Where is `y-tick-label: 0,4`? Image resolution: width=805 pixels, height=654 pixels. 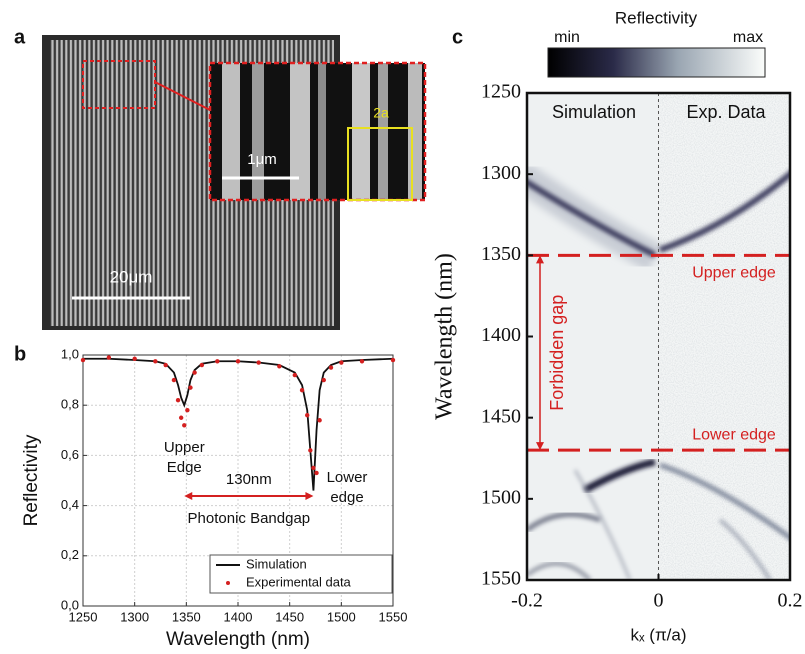
y-tick-label: 0,4 is located at coordinates (70, 504).